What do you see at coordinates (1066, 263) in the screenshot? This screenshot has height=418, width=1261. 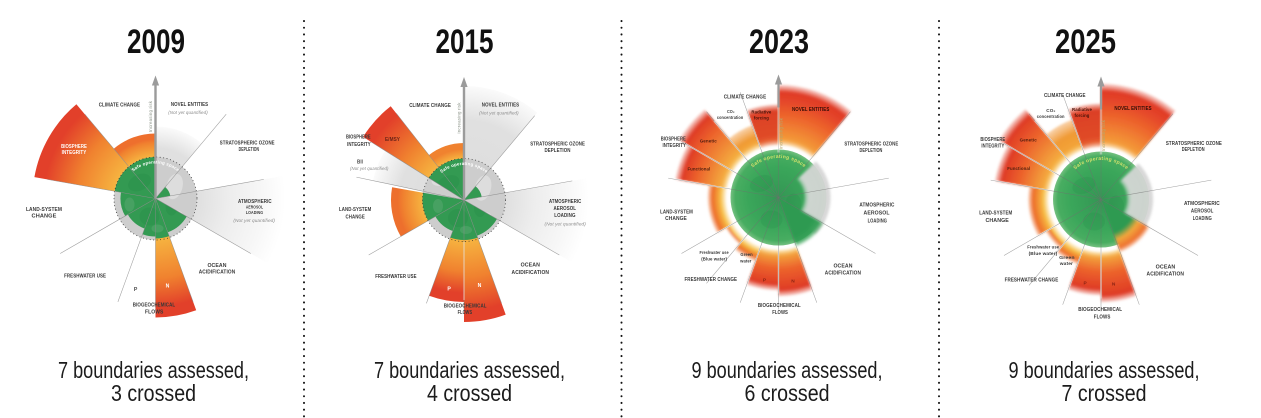 I see `svg-text: water` at bounding box center [1066, 263].